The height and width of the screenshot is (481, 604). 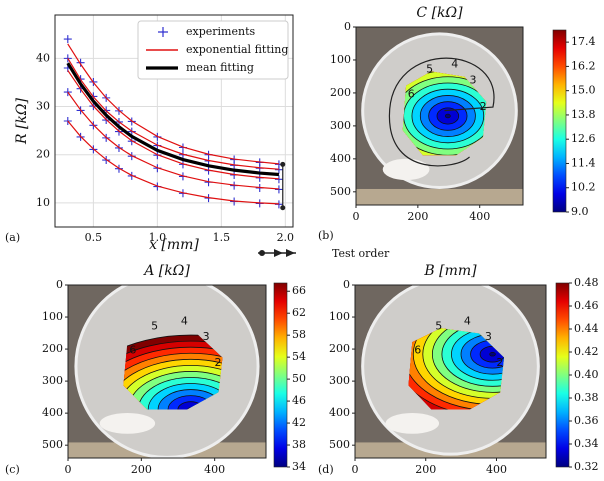 What do you see at coordinates (299, 356) in the screenshot?
I see `colorbar-tick-label: 54` at bounding box center [299, 356].